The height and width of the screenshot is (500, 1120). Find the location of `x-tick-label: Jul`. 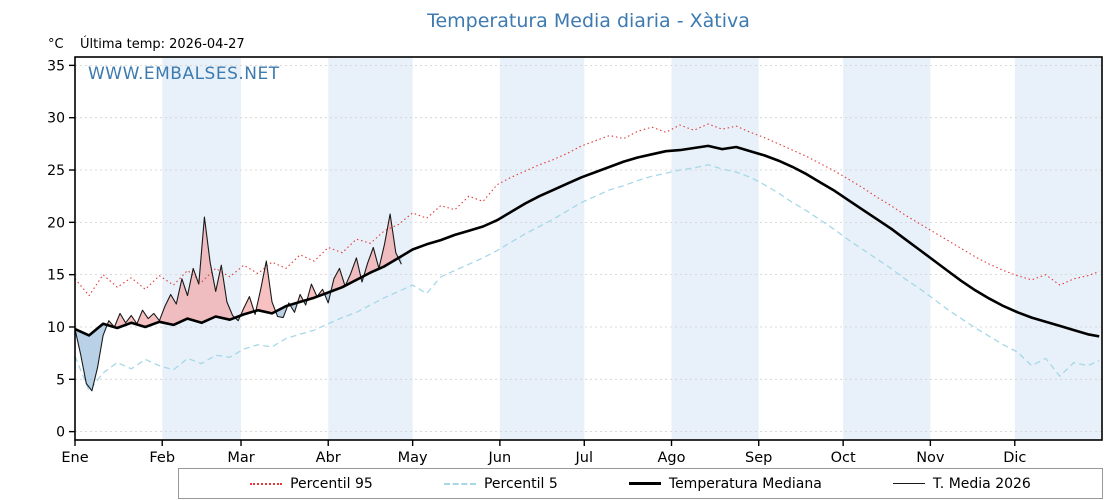

x-tick-label: Jul is located at coordinates (584, 458).